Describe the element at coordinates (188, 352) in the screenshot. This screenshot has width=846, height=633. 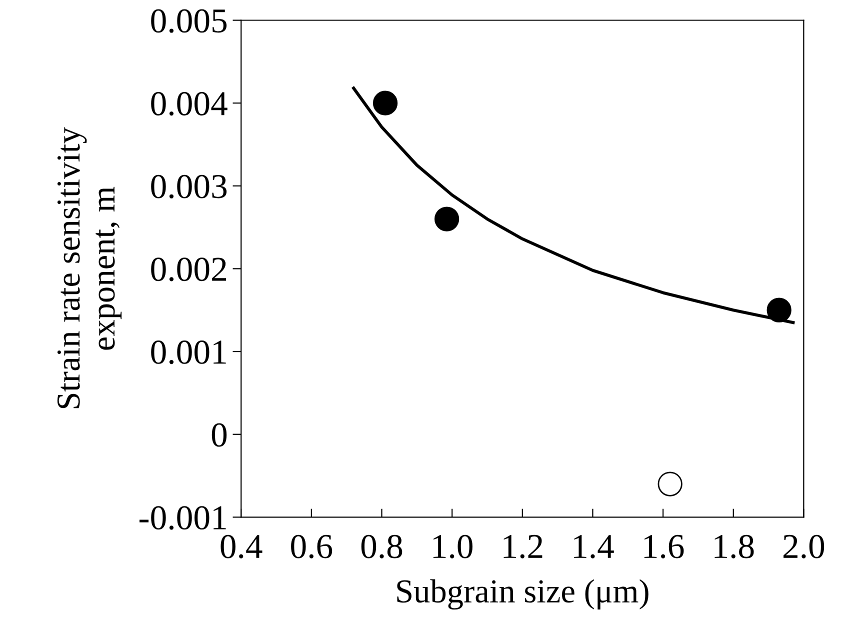
I see `y-tick-label: 0.001` at that location.